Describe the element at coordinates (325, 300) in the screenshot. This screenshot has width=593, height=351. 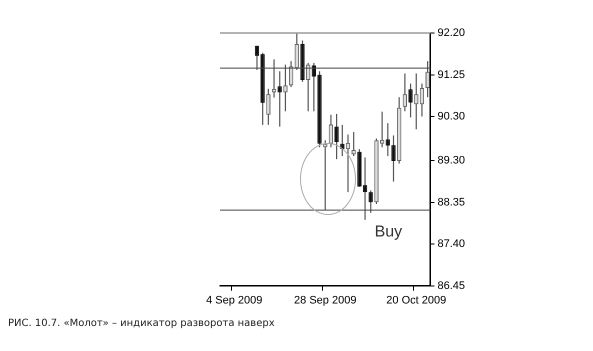
I see `x-tick-label: 28 Sep 2009` at that location.